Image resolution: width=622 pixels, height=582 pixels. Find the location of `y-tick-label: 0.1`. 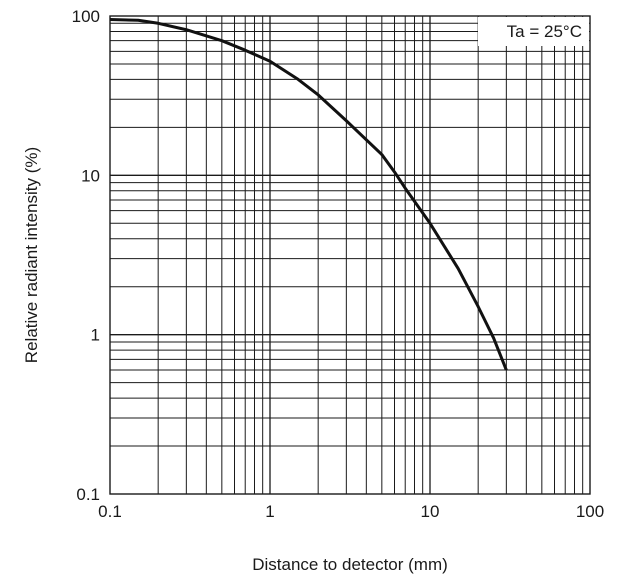

y-tick-label: 0.1 is located at coordinates (88, 494).